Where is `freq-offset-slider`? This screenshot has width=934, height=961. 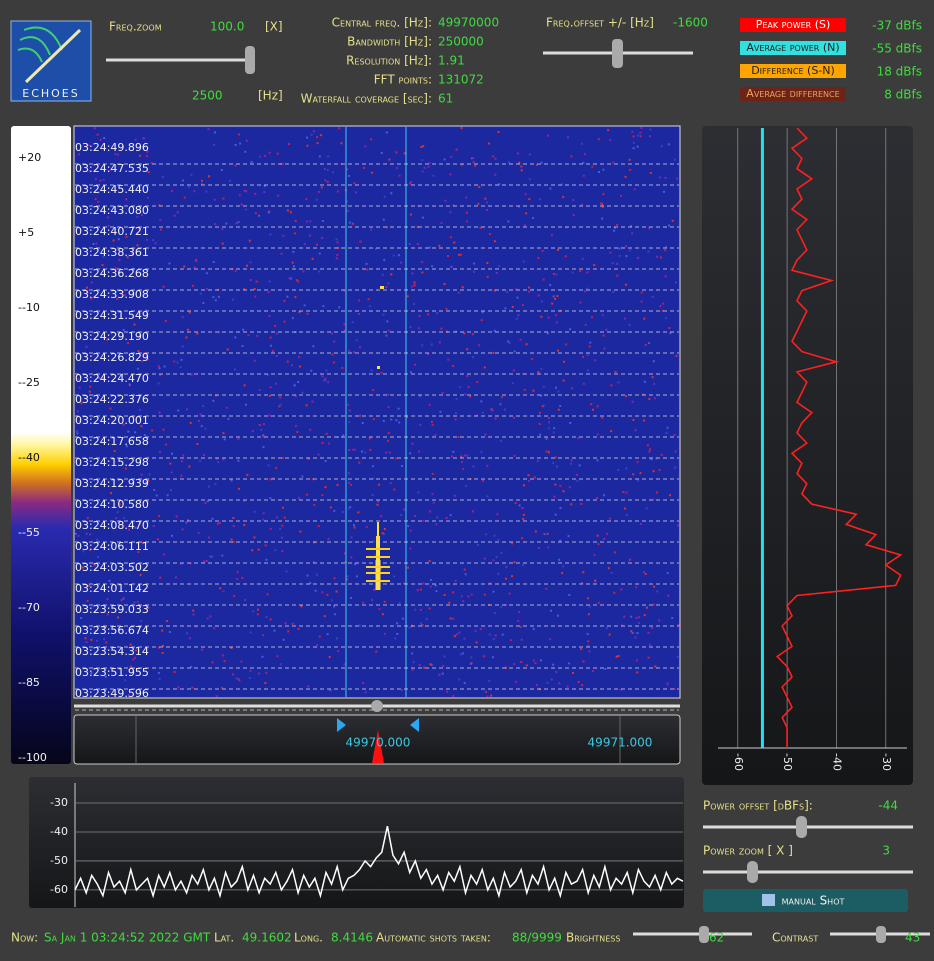
freq-offset-slider is located at coordinates (618, 53).